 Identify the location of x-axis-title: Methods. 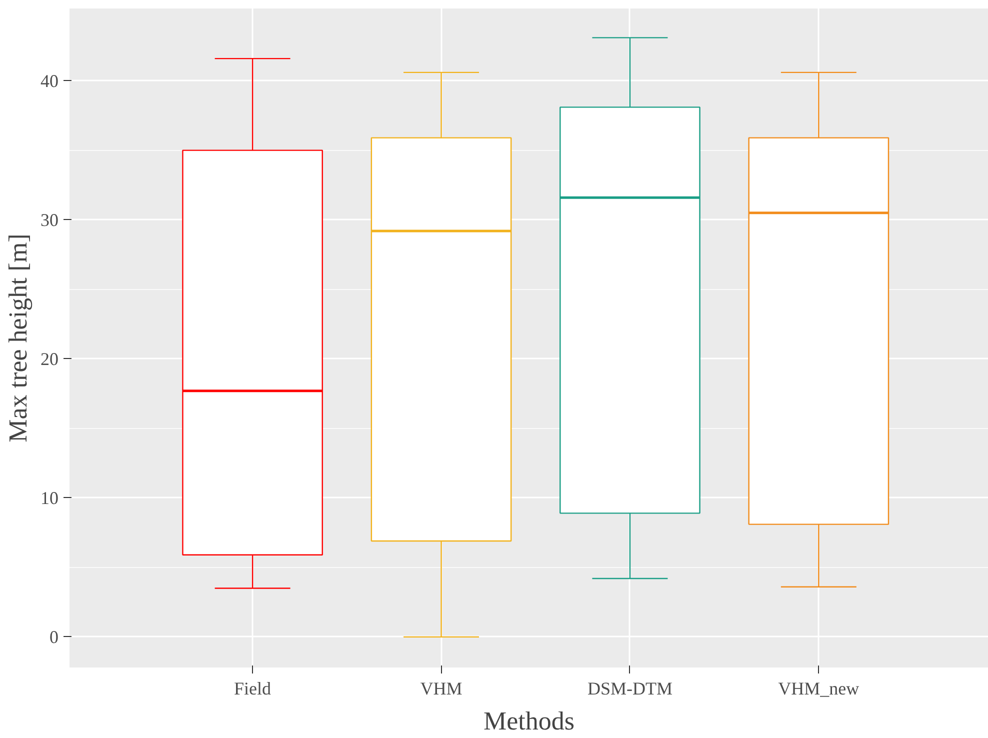
(529, 721).